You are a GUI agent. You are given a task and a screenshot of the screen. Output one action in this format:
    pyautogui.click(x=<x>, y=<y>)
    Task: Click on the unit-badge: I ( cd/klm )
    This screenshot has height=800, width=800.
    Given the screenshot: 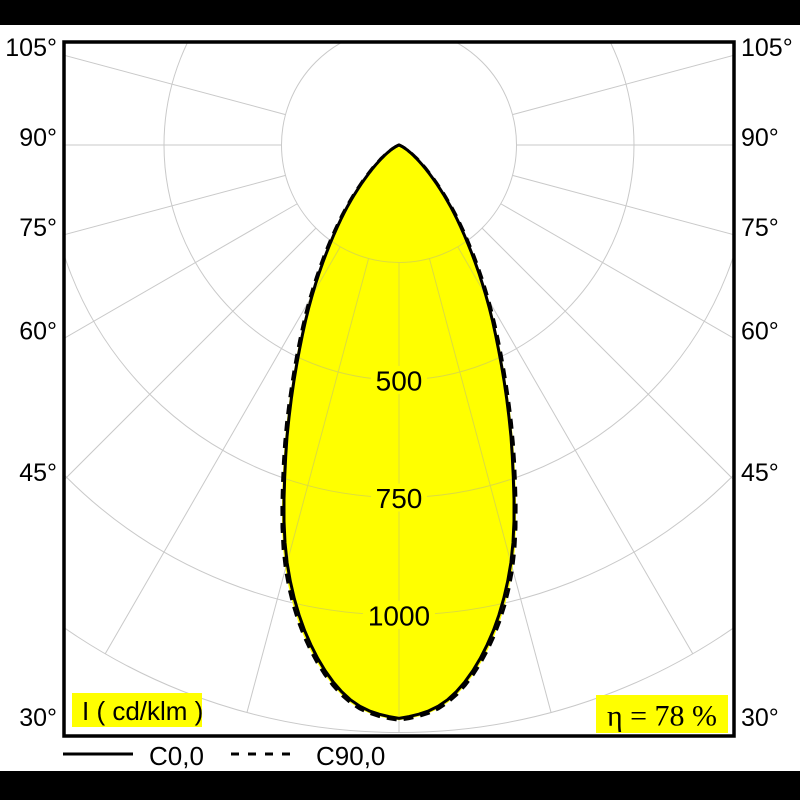 What is the action you would take?
    pyautogui.click(x=137, y=710)
    